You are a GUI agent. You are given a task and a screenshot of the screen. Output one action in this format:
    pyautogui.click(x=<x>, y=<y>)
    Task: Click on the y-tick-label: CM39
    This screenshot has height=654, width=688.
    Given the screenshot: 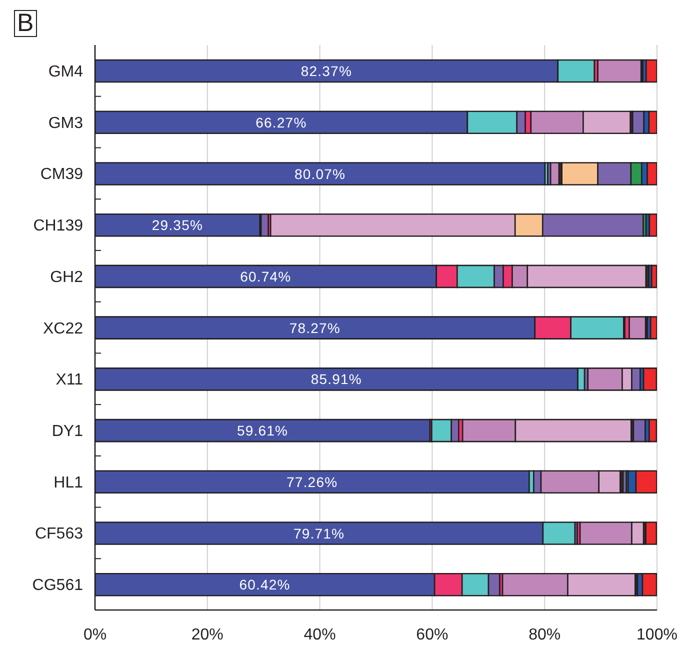 What is the action you would take?
    pyautogui.click(x=62, y=175)
    